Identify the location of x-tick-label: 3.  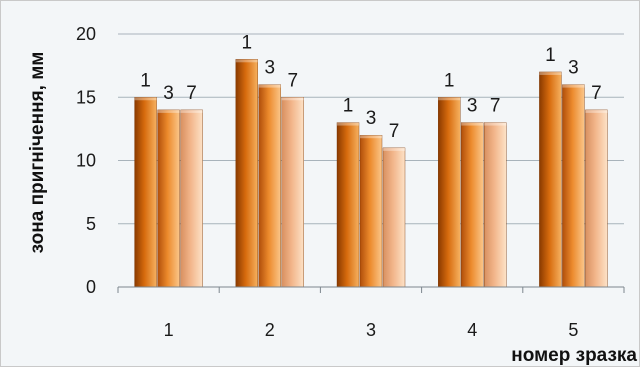
(371, 330).